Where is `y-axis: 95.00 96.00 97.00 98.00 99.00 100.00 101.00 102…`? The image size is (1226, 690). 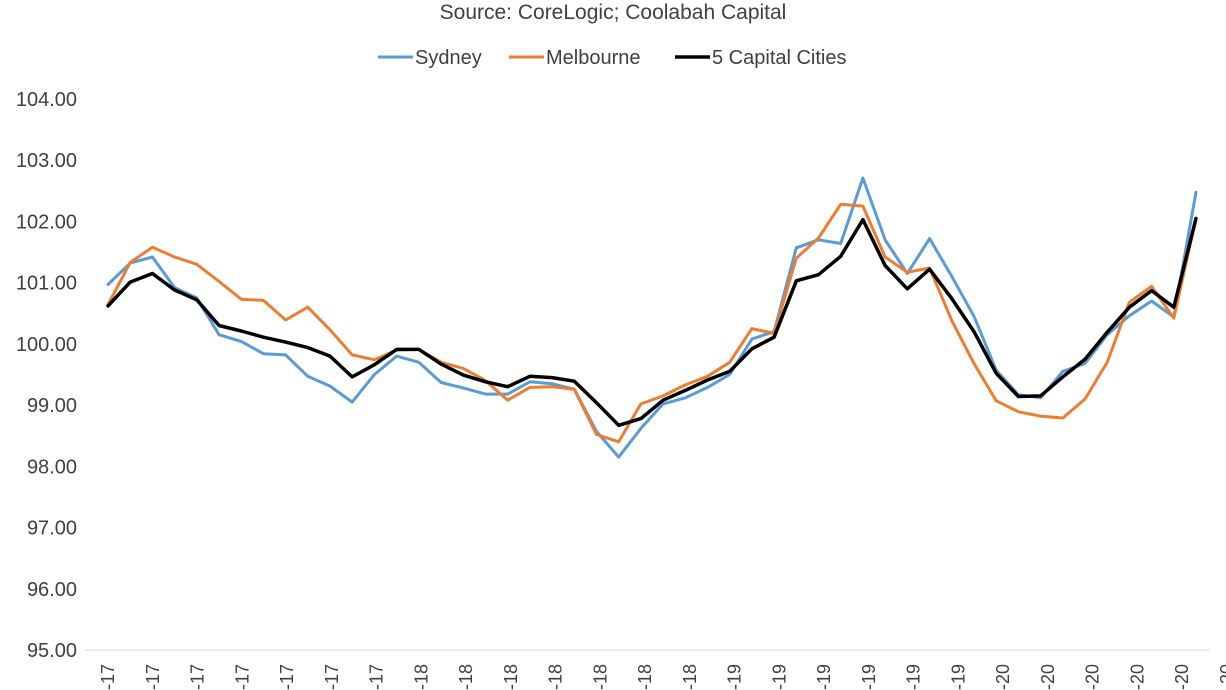 y-axis: 95.00 96.00 97.00 98.00 99.00 100.00 101.00 102… is located at coordinates (46, 375).